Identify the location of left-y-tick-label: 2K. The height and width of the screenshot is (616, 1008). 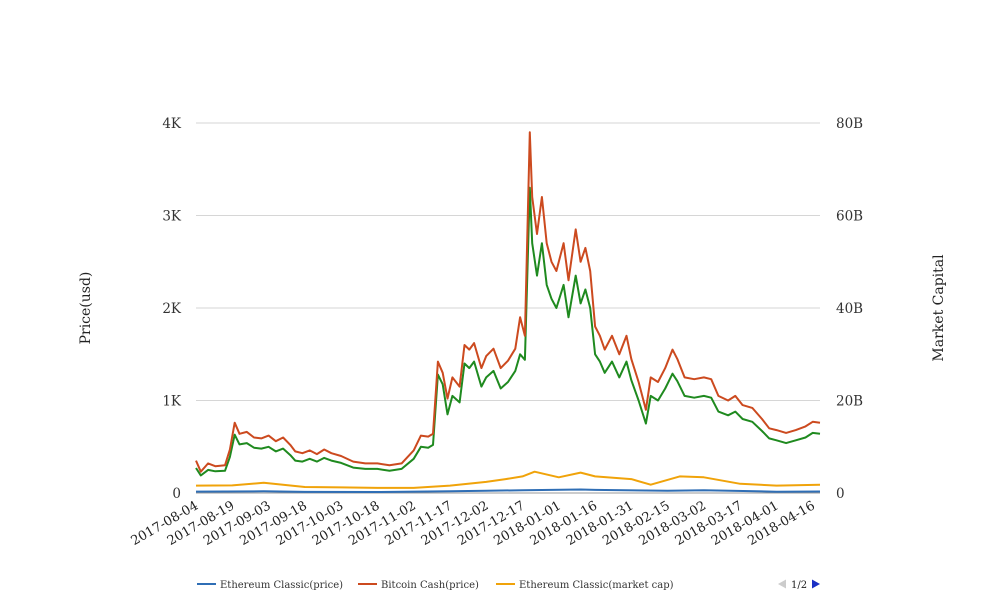
(172, 309).